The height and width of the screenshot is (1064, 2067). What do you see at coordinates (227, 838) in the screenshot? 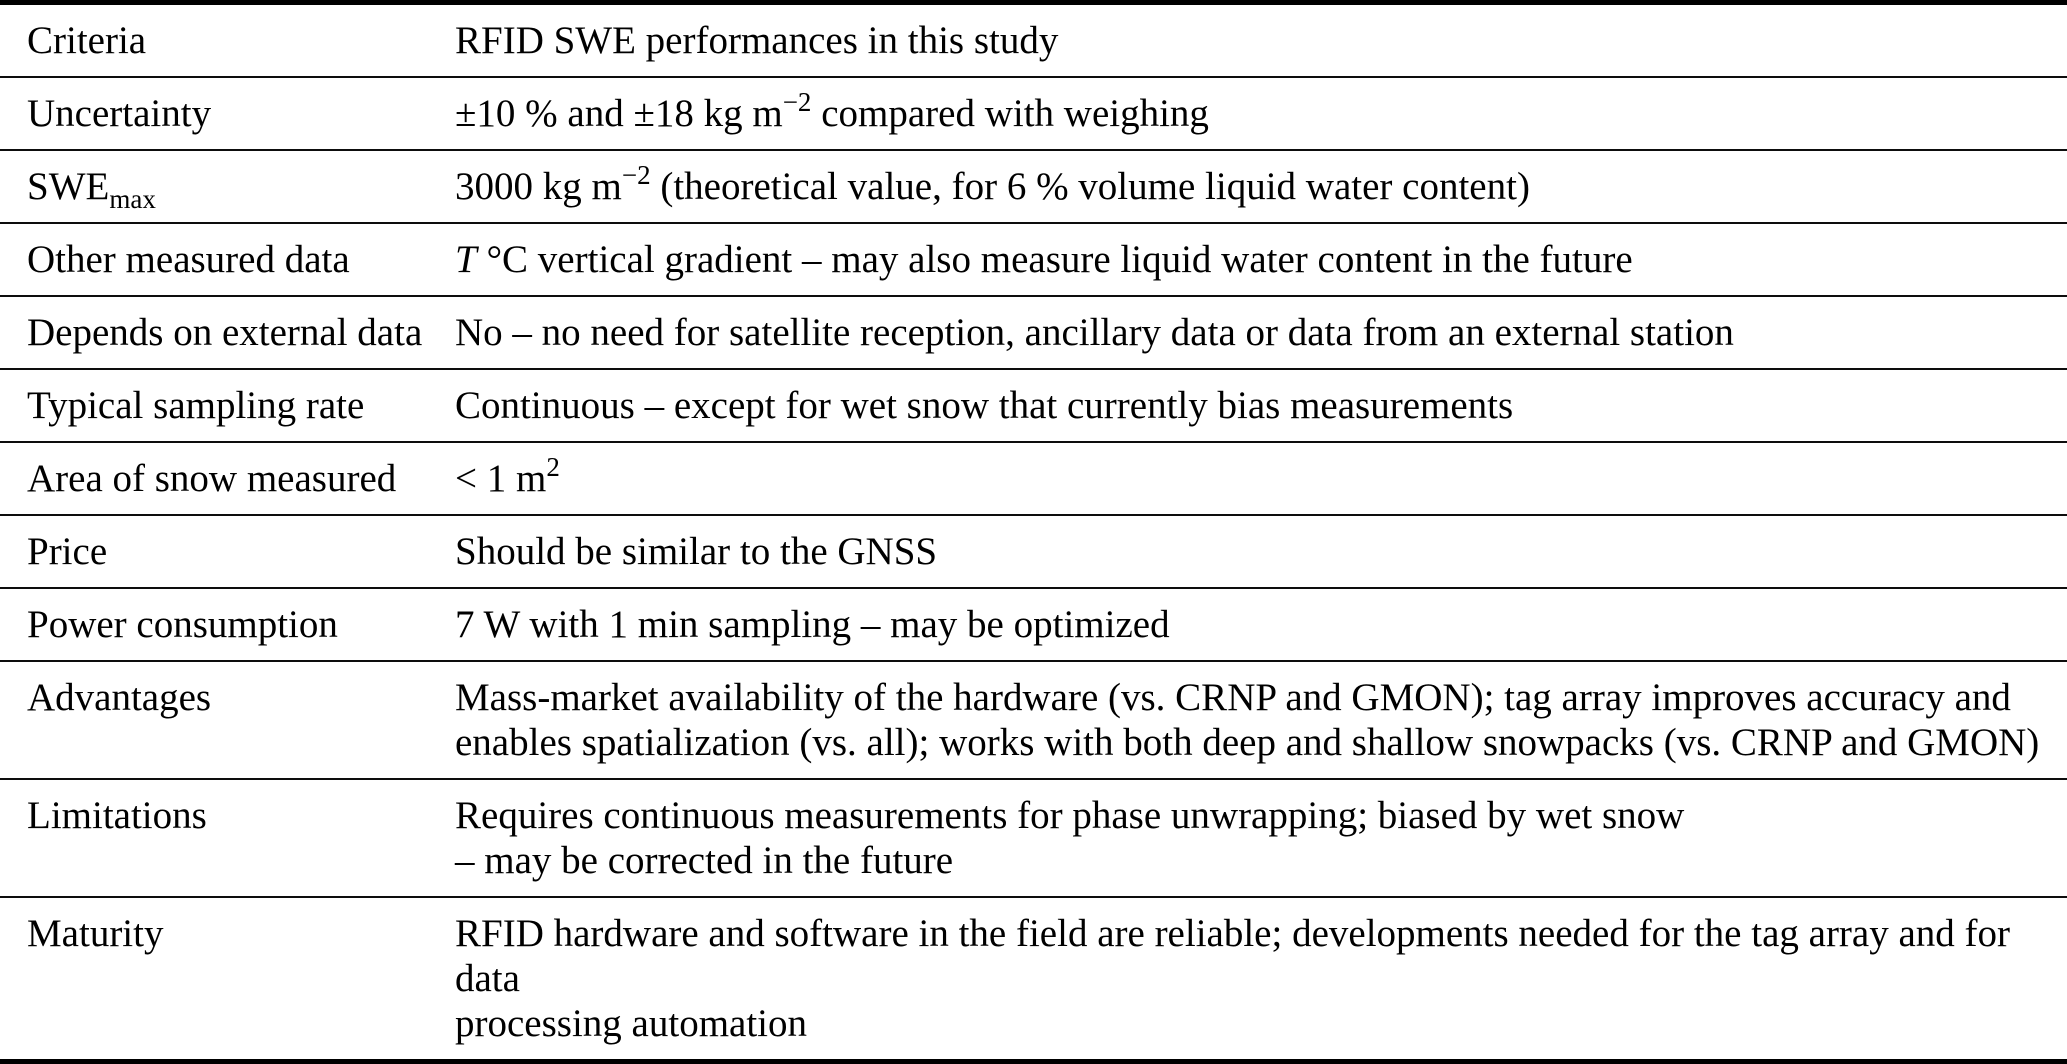
I see `criteria-cell: Limitations` at bounding box center [227, 838].